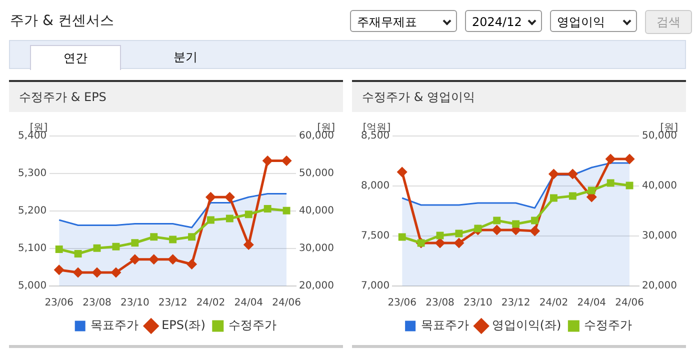 This screenshot has height=349, width=695. What do you see at coordinates (668, 22) in the screenshot?
I see `text: 검색` at bounding box center [668, 22].